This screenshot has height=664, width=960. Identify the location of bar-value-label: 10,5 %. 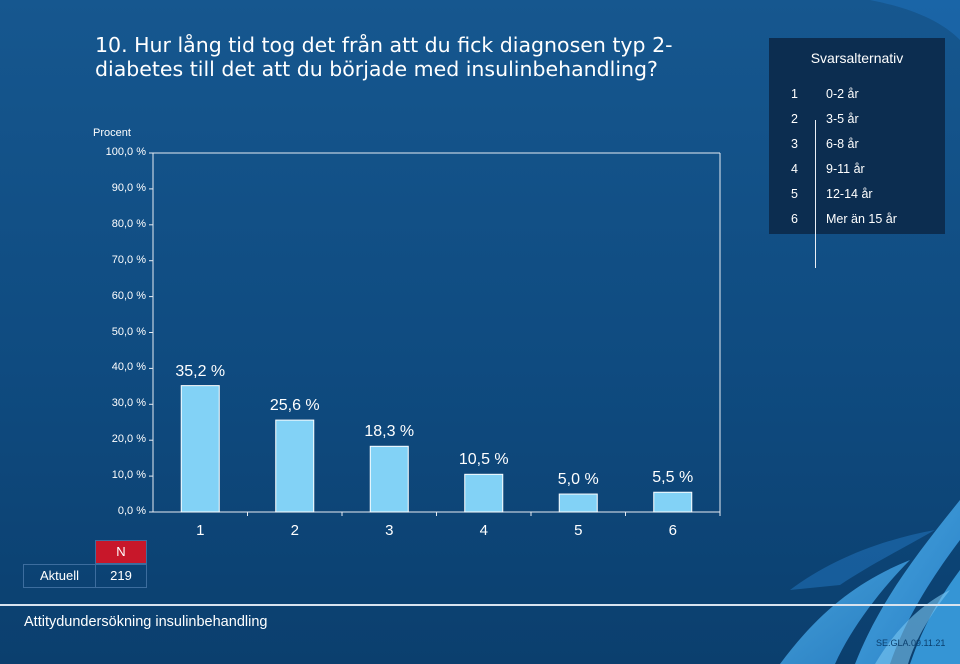
(483, 460).